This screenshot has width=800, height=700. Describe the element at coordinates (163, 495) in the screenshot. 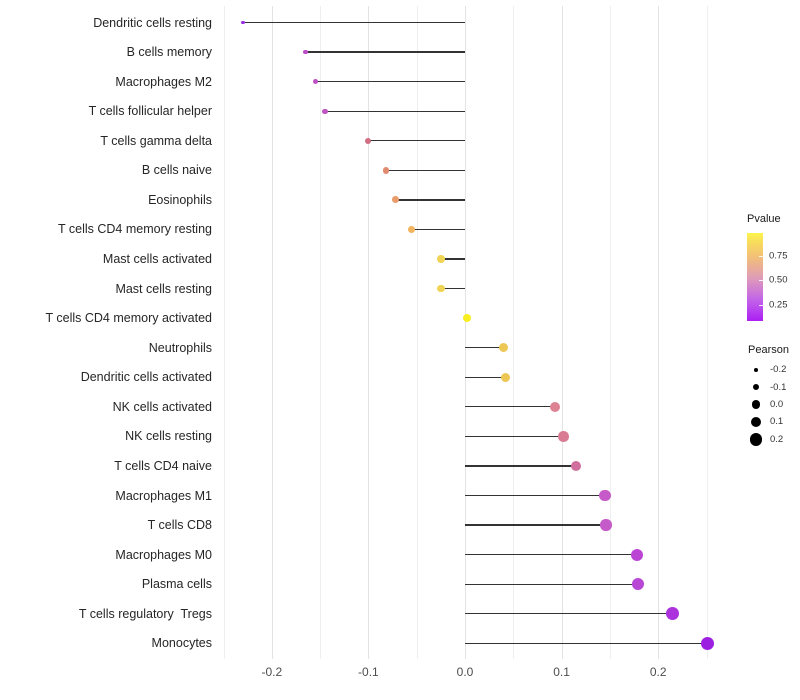

I see `category-label: Macrophages M1` at that location.